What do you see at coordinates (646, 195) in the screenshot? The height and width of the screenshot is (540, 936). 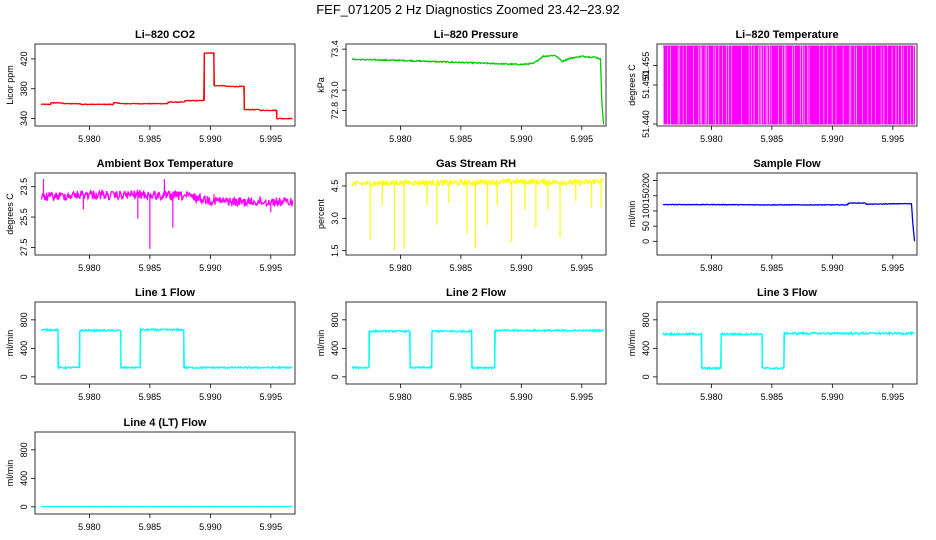 I see `y-tick-label: 150` at bounding box center [646, 195].